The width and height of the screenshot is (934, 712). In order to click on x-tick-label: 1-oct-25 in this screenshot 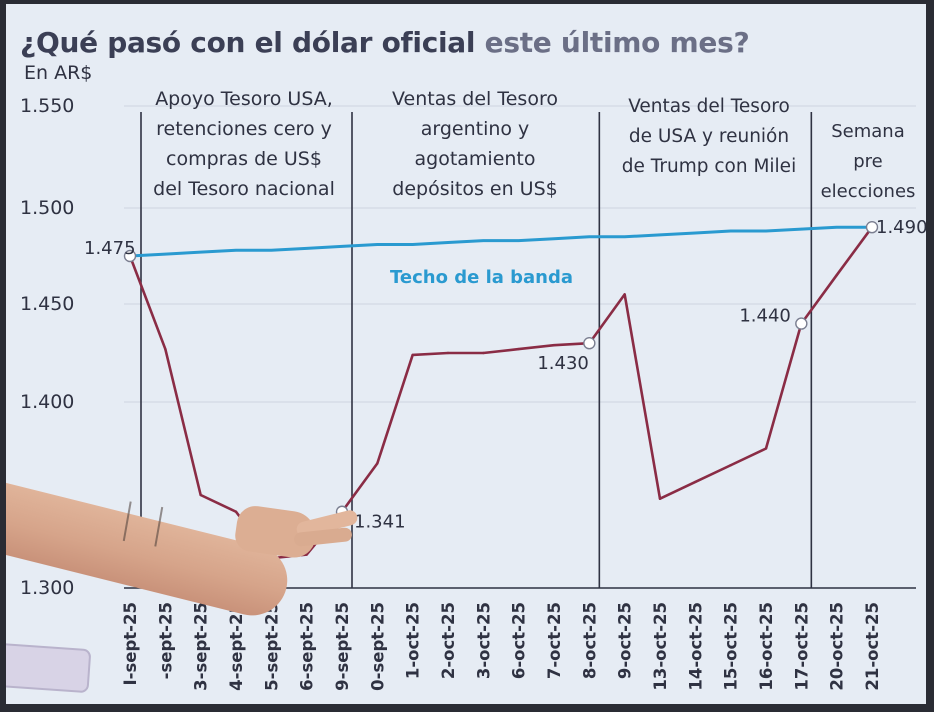, I will do `click(413, 640)`.